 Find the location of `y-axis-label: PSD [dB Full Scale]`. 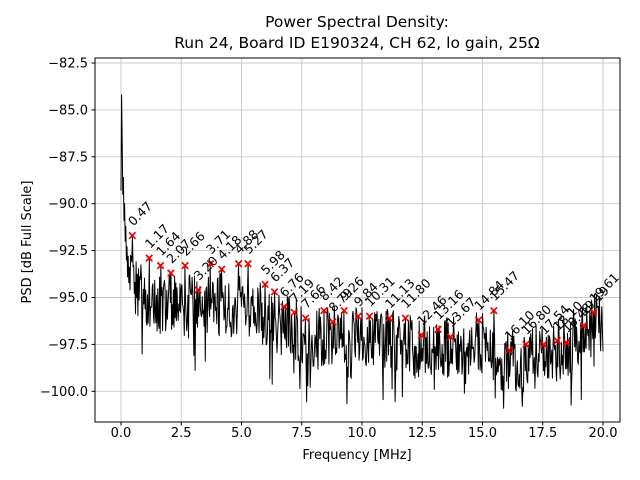

y-axis-label: PSD [dB Full Scale] is located at coordinates (27, 241).